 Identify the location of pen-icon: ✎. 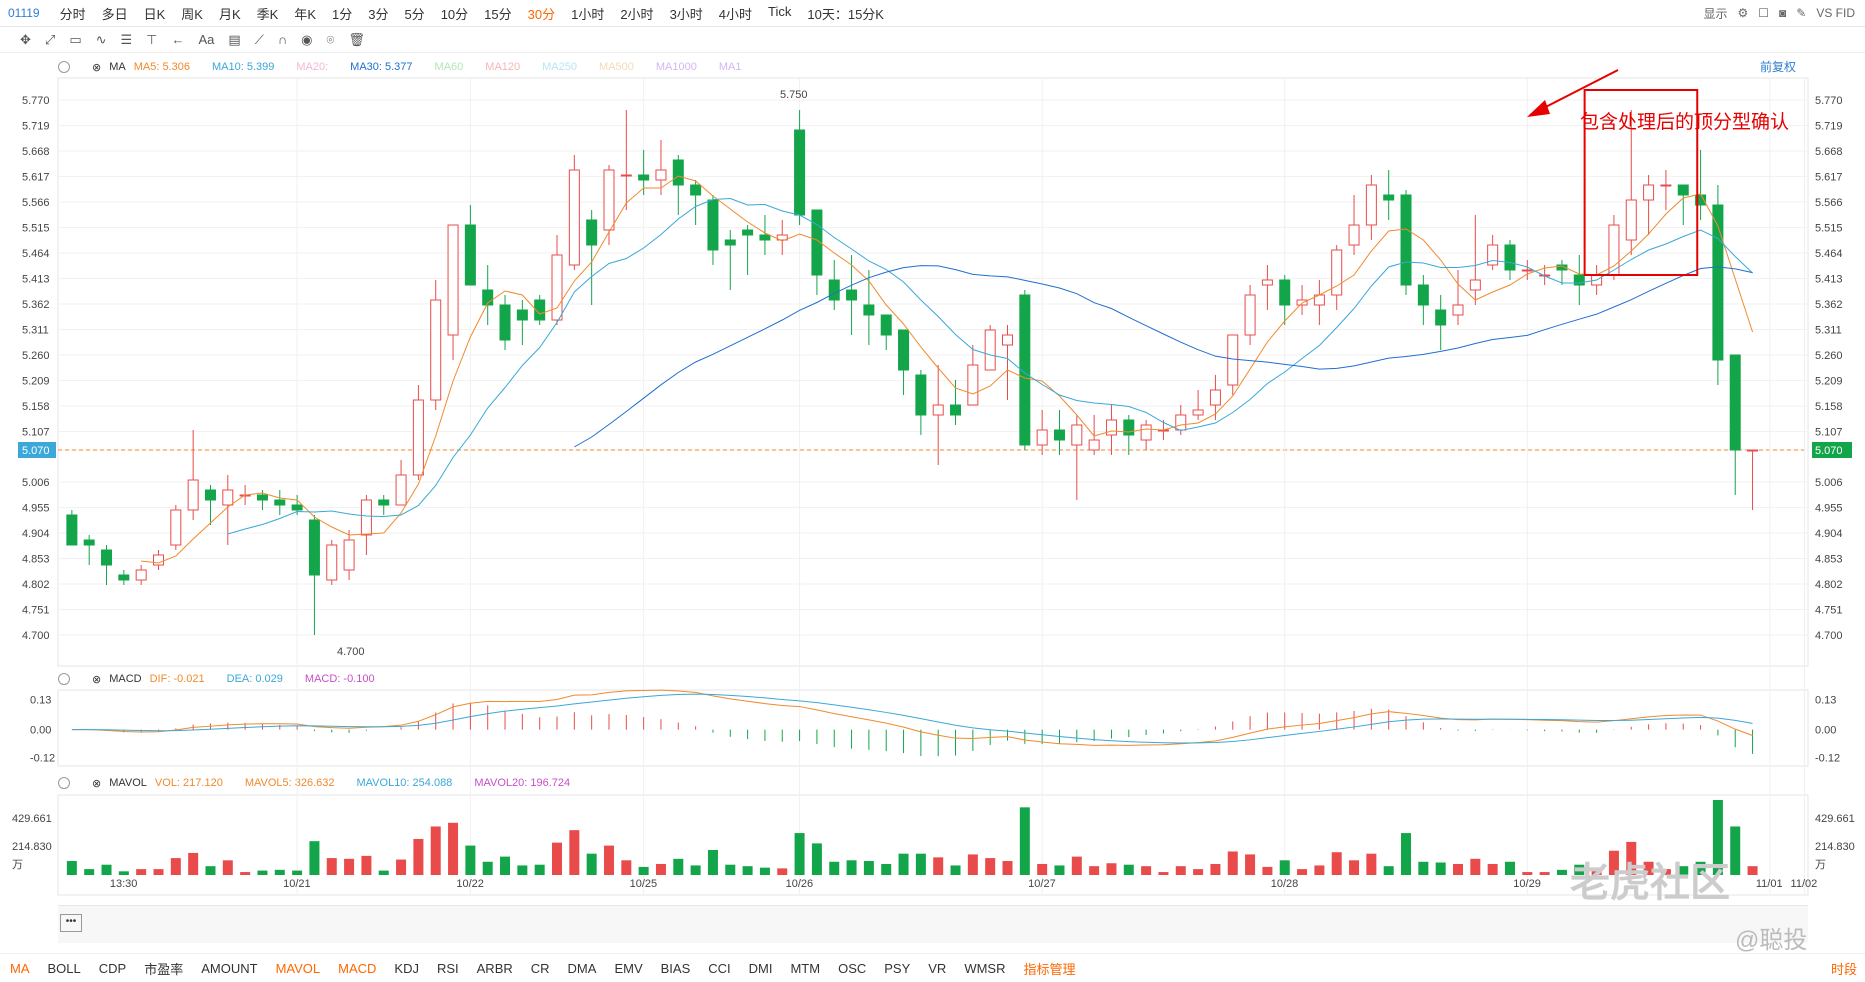
(1801, 13).